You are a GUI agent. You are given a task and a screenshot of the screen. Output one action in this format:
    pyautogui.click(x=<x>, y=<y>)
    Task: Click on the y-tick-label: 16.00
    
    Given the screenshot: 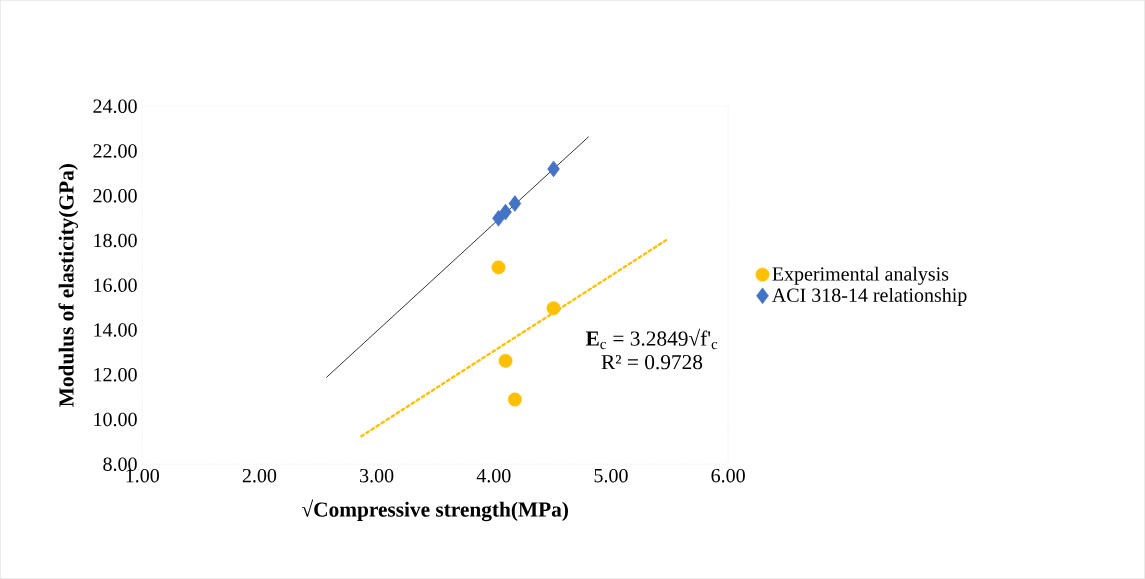 What is the action you would take?
    pyautogui.click(x=115, y=285)
    